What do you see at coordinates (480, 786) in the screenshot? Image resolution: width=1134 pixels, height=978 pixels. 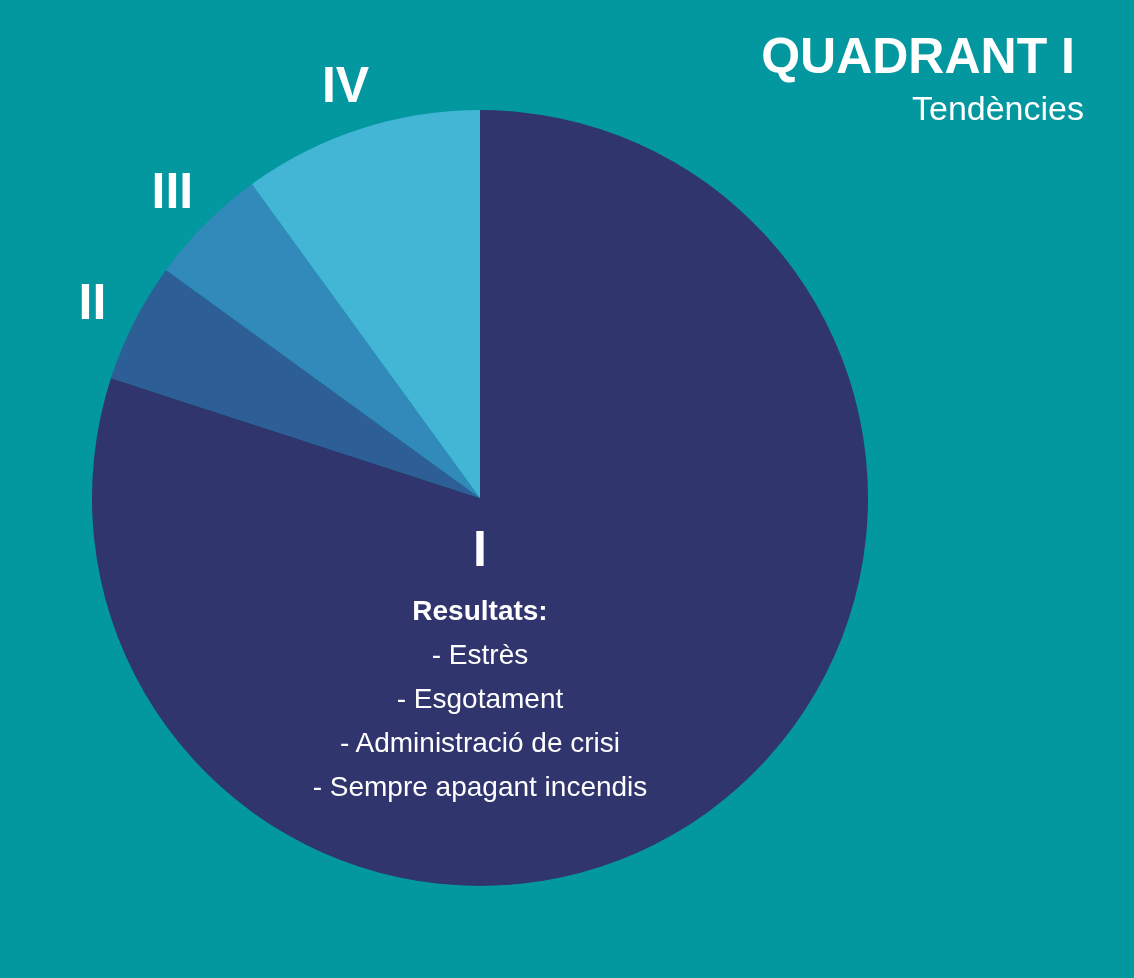 I see `text: - Sempre apagant incendis` at bounding box center [480, 786].